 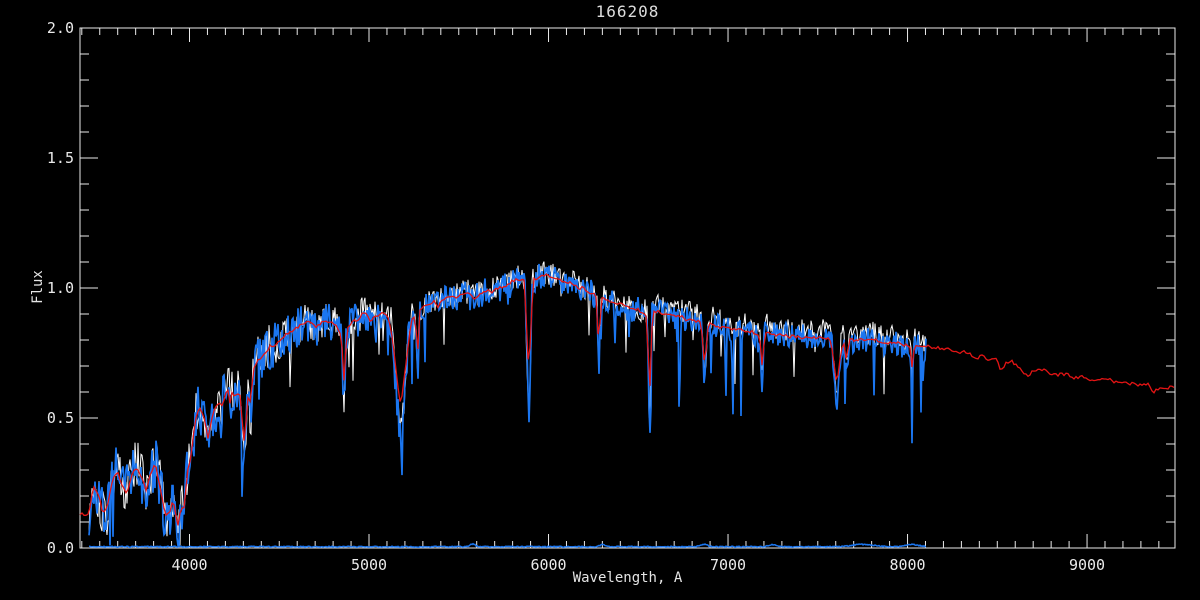 I want to click on y-tick-label: 2.0, so click(x=60, y=28).